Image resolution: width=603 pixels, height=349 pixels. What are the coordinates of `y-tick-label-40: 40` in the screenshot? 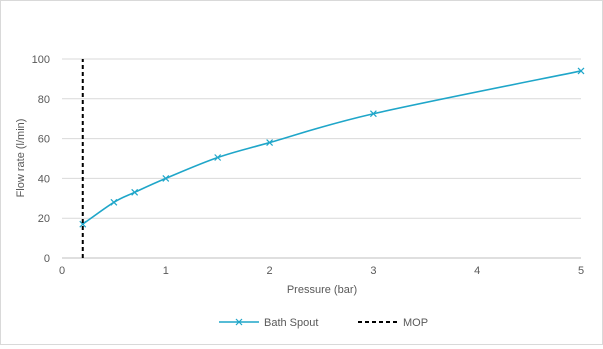 It's located at (44, 179).